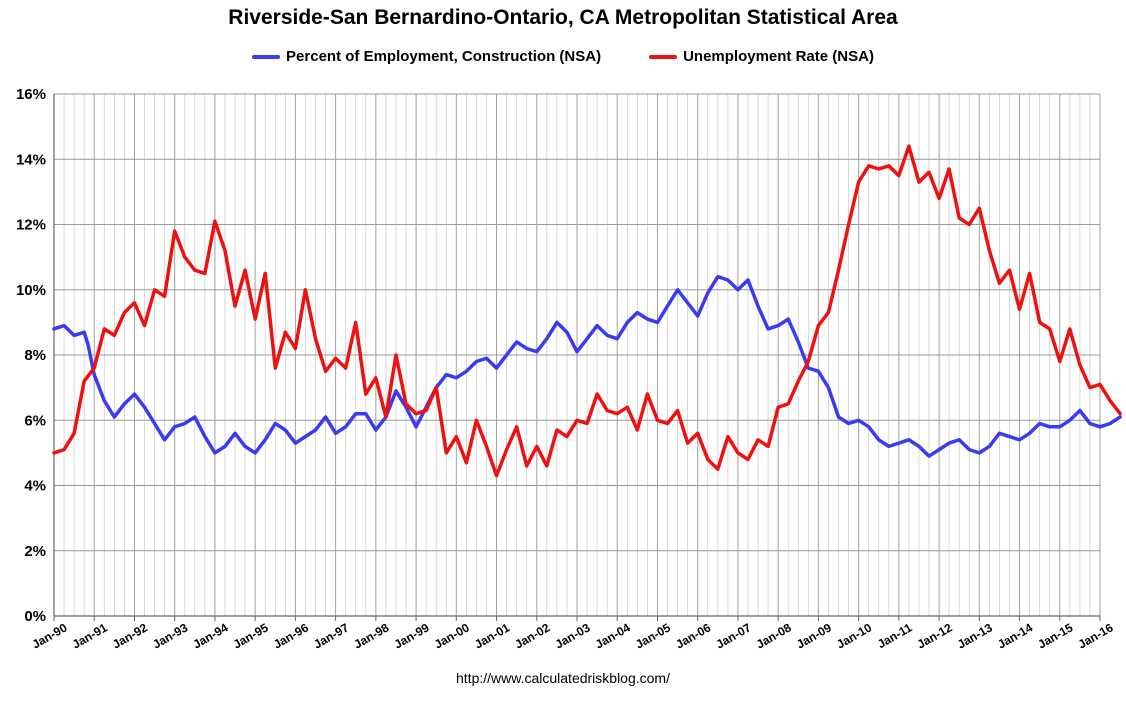 The width and height of the screenshot is (1126, 701). What do you see at coordinates (130, 635) in the screenshot?
I see `x-tick-label: Jan-92` at bounding box center [130, 635].